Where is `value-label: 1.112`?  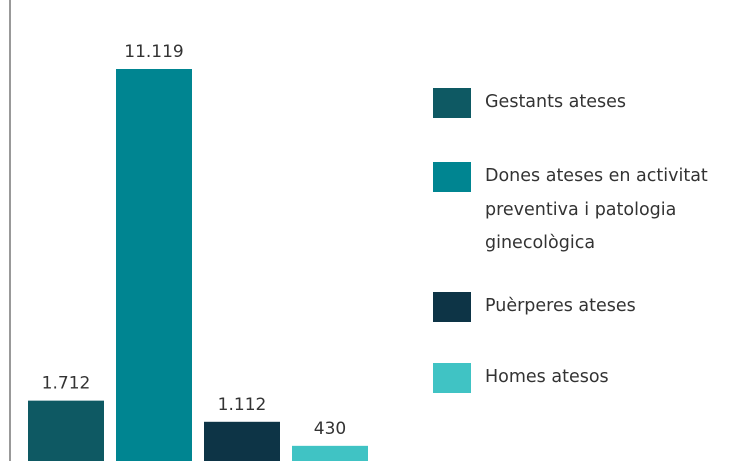
value-label: 1.112 is located at coordinates (242, 405).